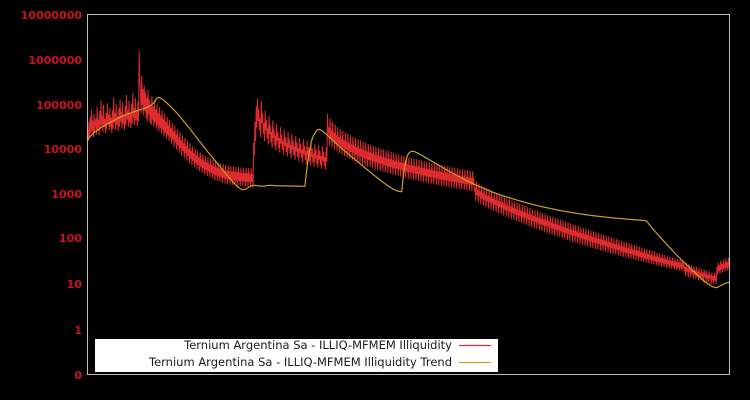  Describe the element at coordinates (78, 375) in the screenshot. I see `y-tick-label: 0` at that location.